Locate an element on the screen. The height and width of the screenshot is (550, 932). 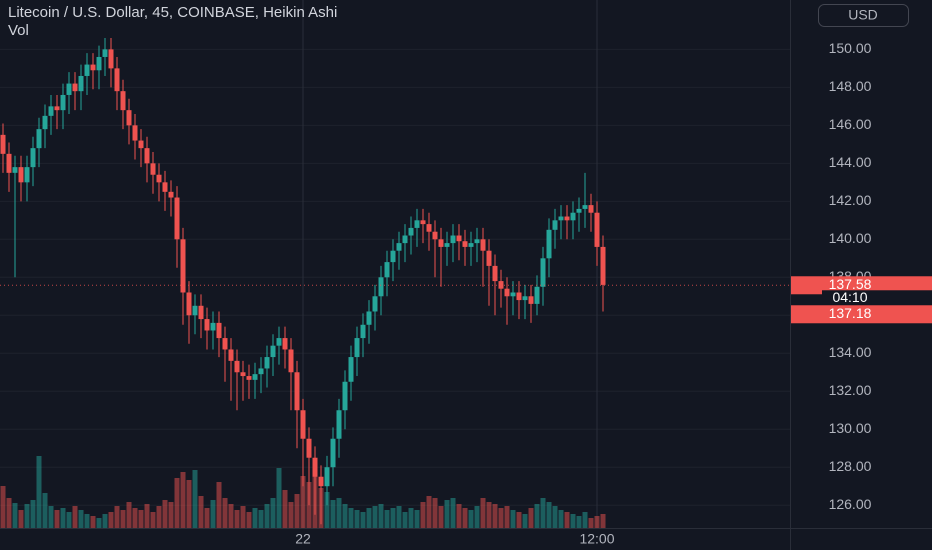
last-price-label: 137.58 is located at coordinates (850, 284).